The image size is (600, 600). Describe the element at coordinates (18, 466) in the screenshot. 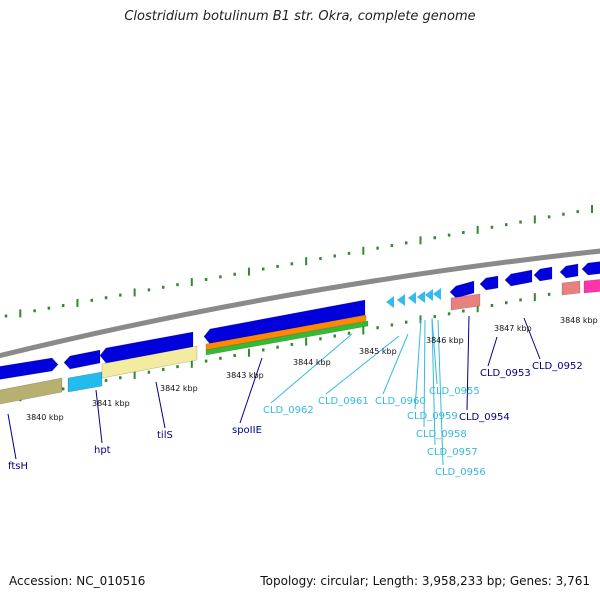

I see `gene-label: ftsH` at that location.